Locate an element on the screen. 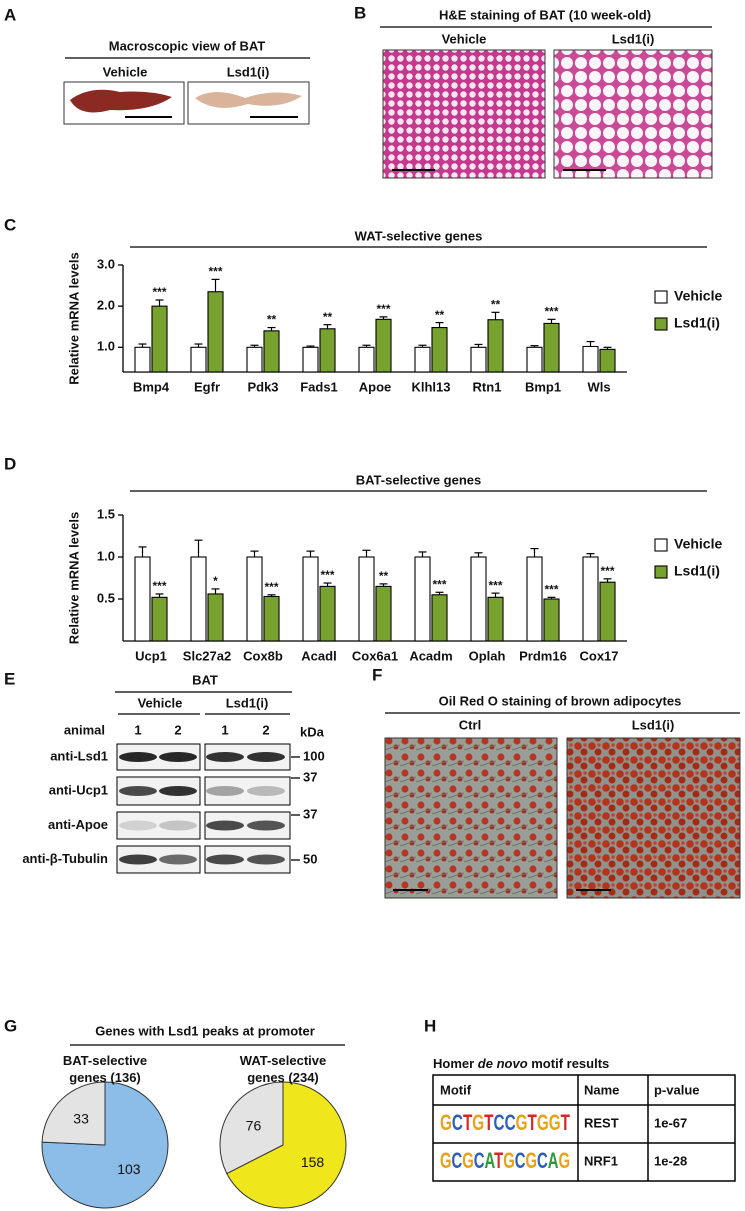  panel-letter: F is located at coordinates (377, 674).